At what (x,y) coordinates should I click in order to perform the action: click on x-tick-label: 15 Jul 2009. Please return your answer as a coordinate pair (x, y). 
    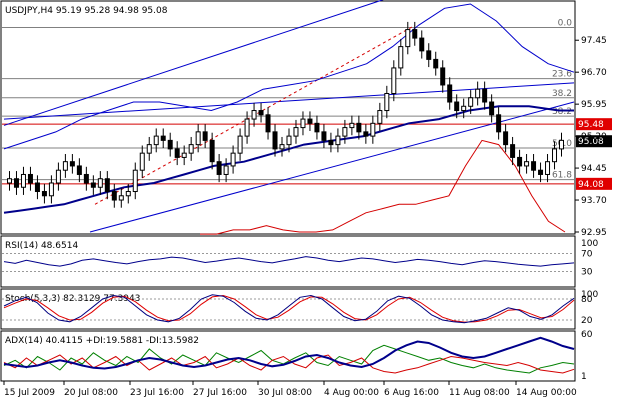
    Looking at the image, I should click on (29, 393).